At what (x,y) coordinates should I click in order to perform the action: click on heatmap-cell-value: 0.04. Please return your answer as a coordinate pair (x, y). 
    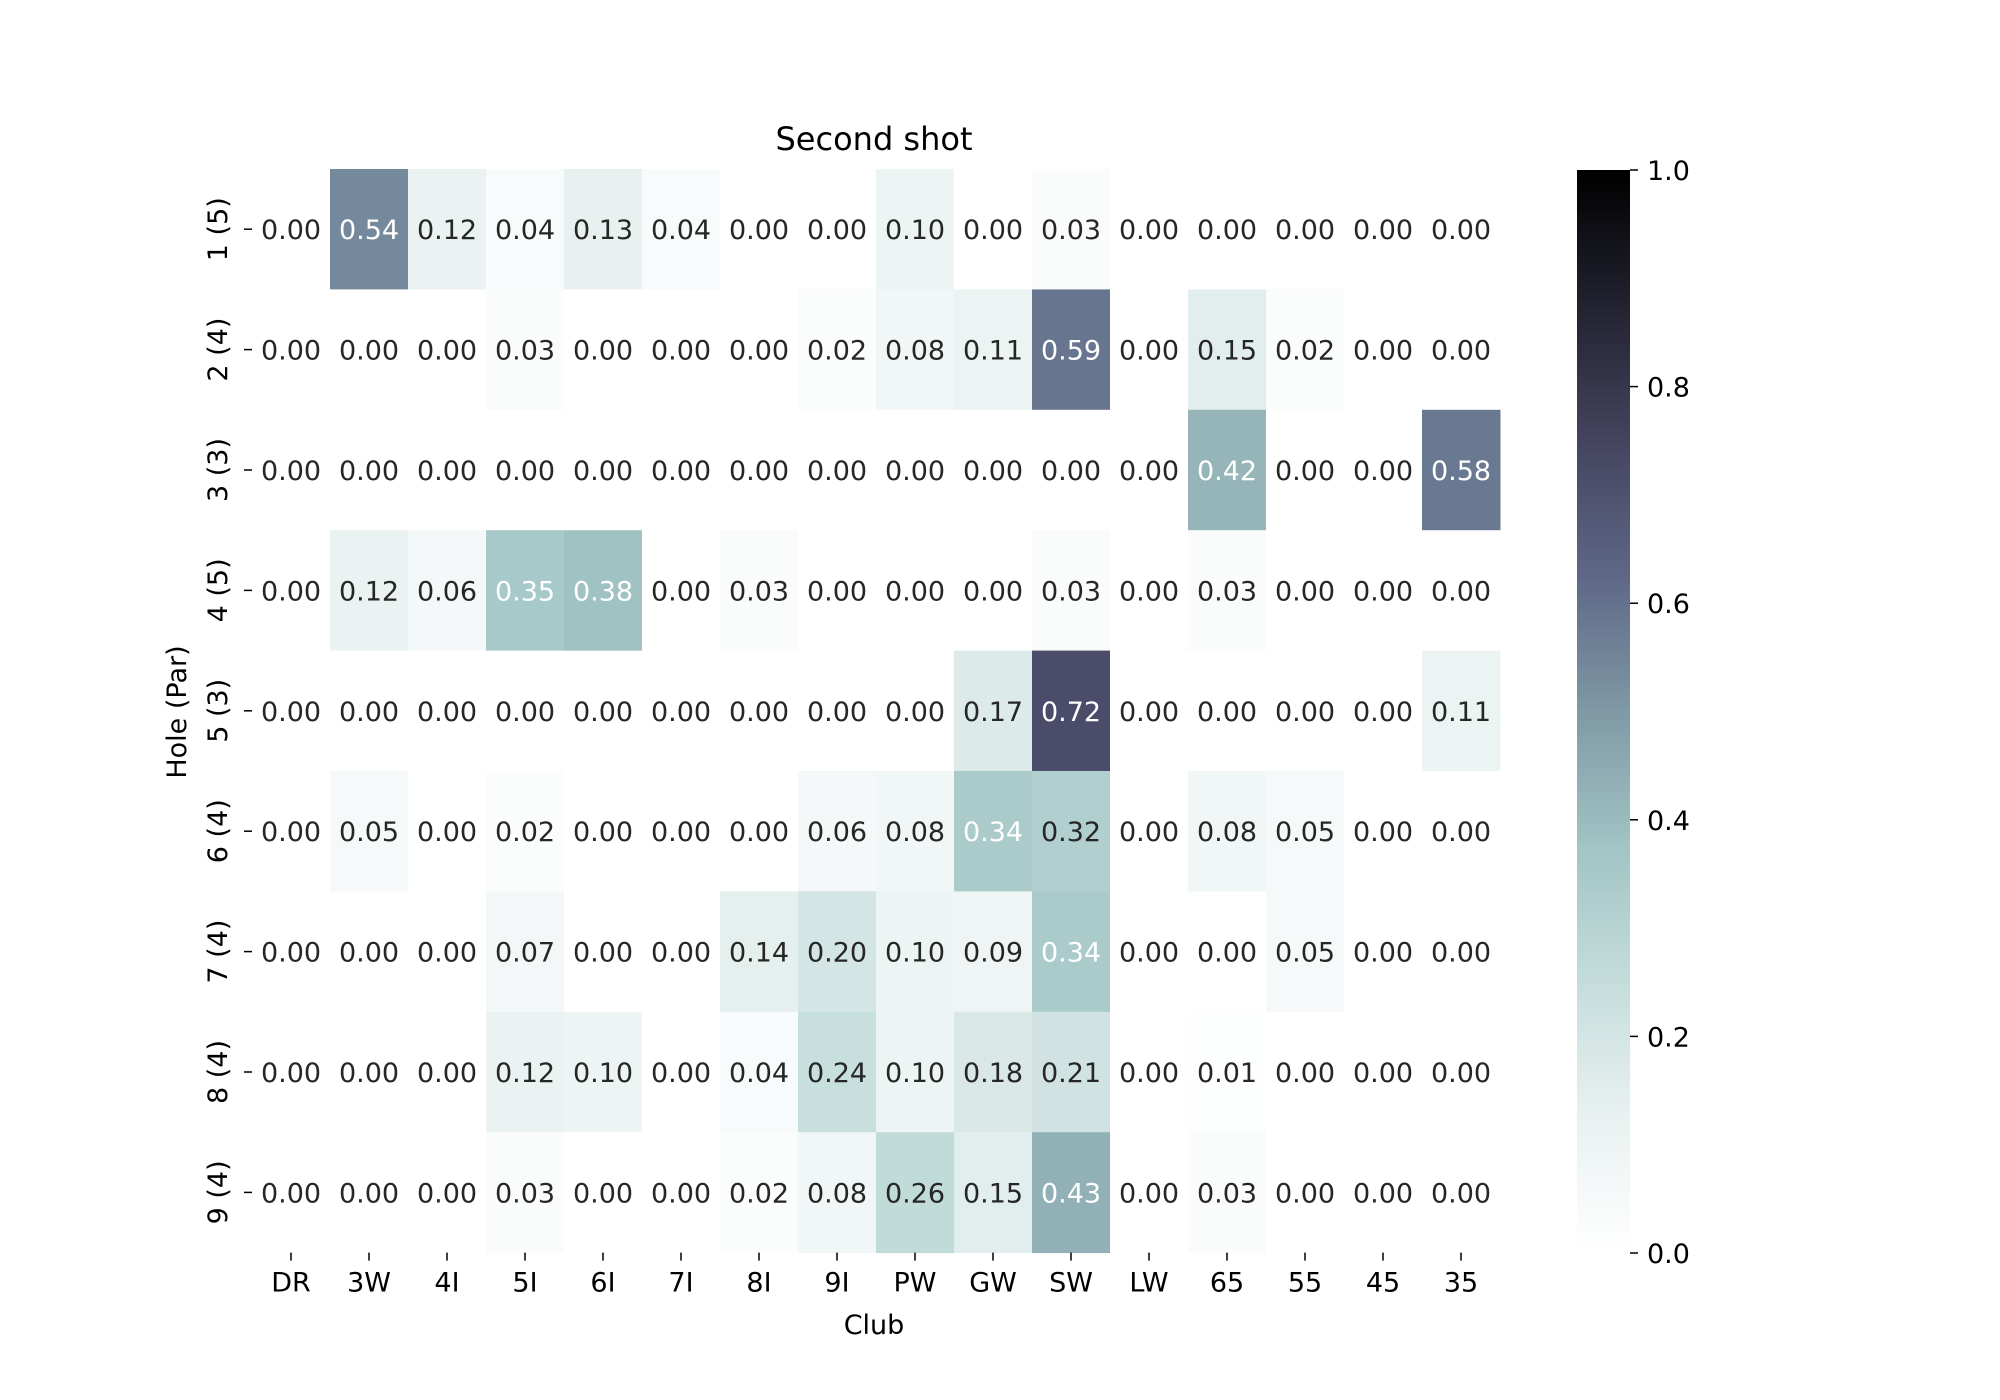
    Looking at the image, I should click on (525, 230).